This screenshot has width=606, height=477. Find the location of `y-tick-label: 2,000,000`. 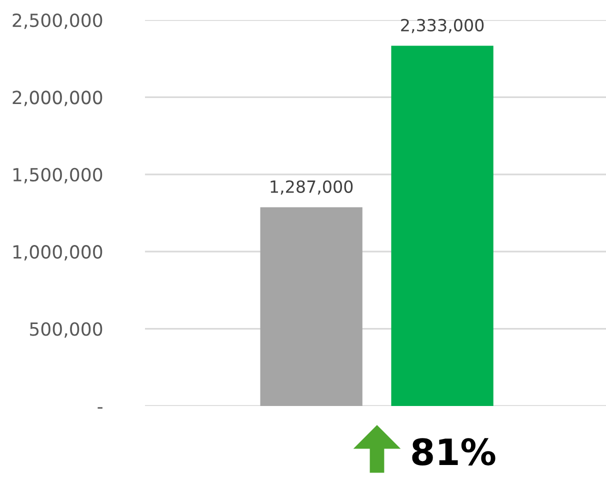

y-tick-label: 2,000,000 is located at coordinates (57, 98).